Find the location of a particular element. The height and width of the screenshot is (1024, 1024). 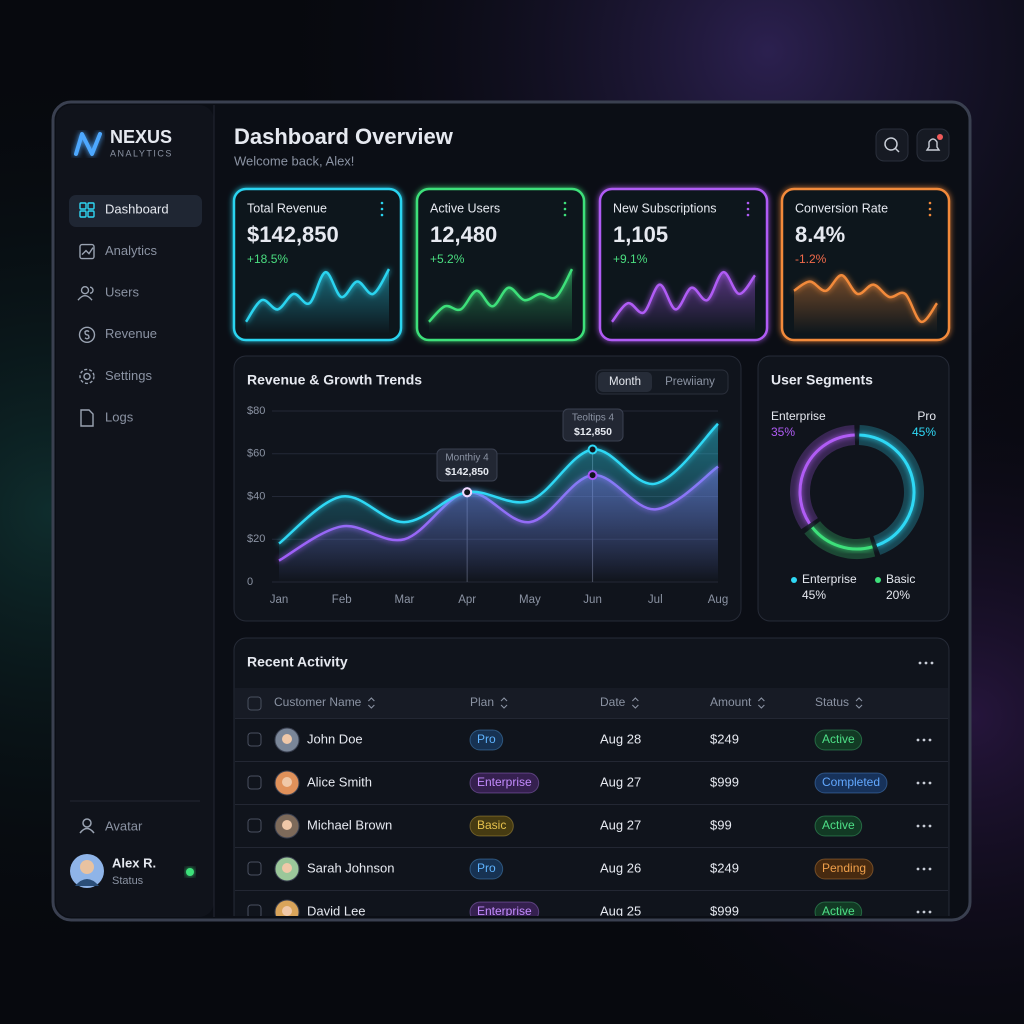

legend-value: 45% is located at coordinates (814, 595).